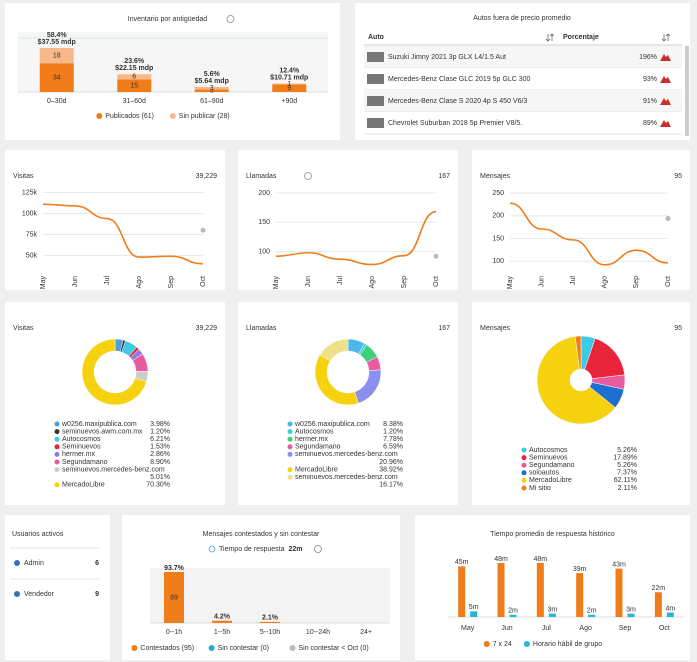 The height and width of the screenshot is (662, 697). I want to click on y-tick-label: 125k, so click(30, 192).